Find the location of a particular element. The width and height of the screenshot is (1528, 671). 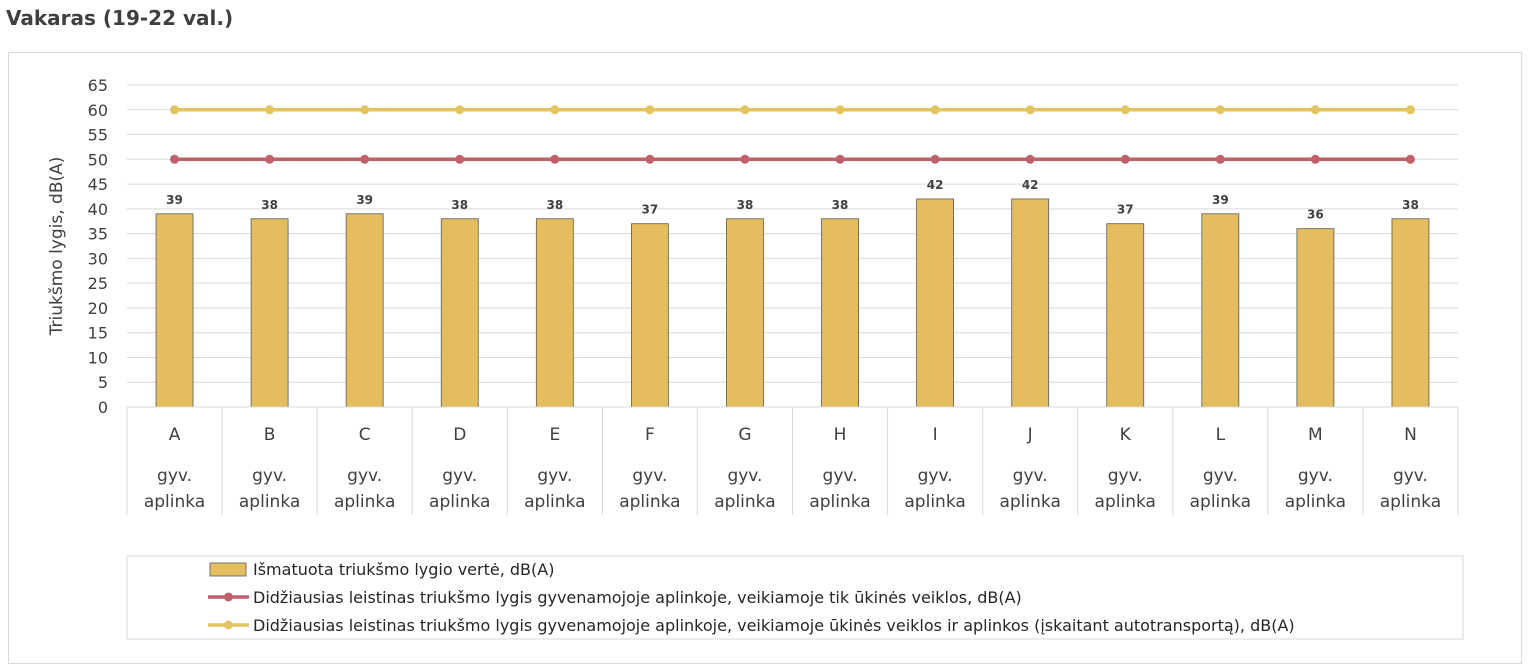

line-series is located at coordinates (792, 134).